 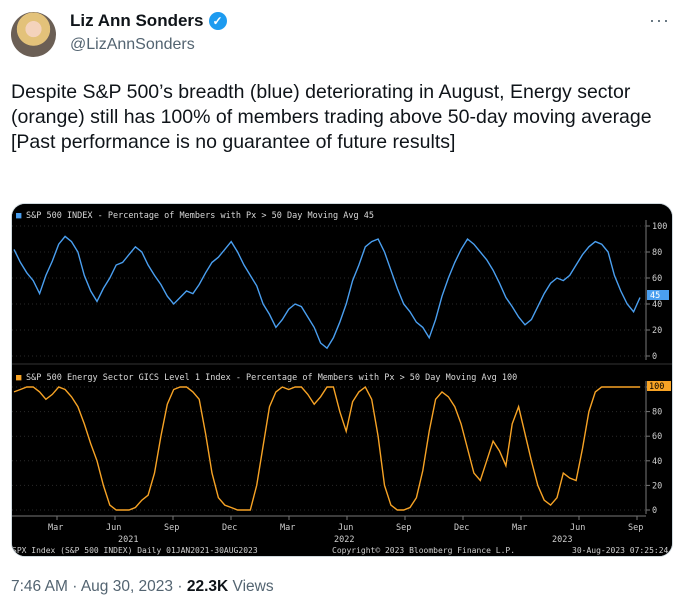 What do you see at coordinates (39, 586) in the screenshot?
I see `tweet-time: 7:46 AM` at bounding box center [39, 586].